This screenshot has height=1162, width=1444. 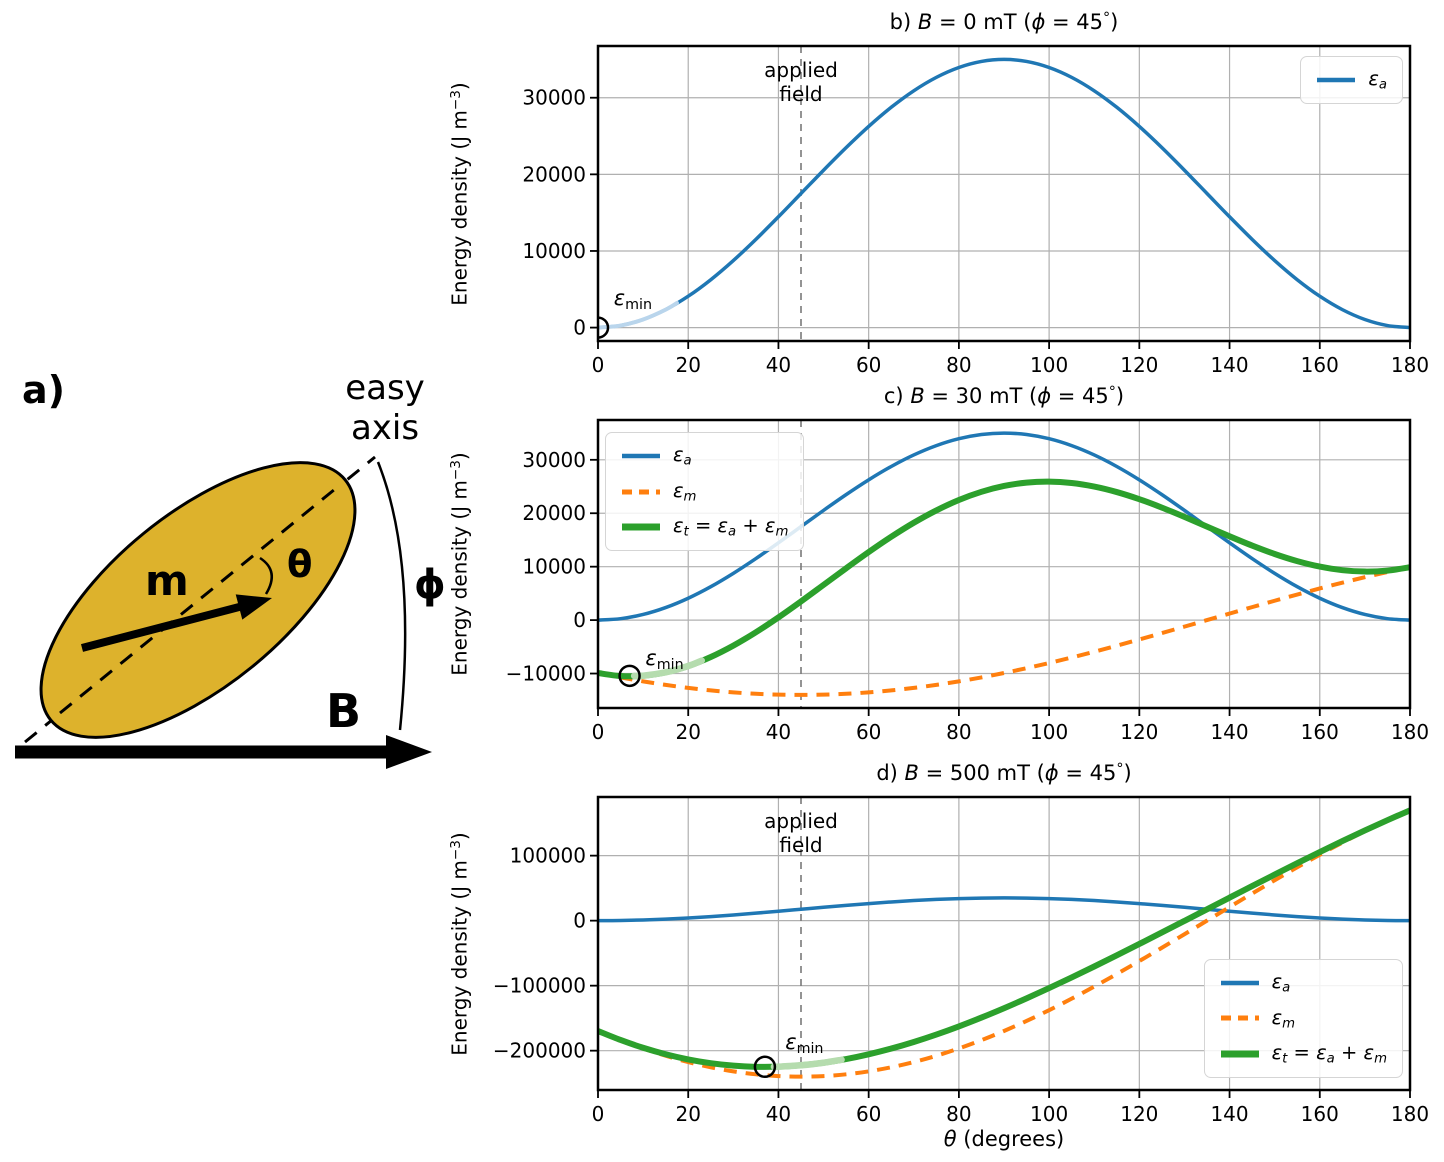 What do you see at coordinates (1004, 938) in the screenshot?
I see `series-line-et` at bounding box center [1004, 938].